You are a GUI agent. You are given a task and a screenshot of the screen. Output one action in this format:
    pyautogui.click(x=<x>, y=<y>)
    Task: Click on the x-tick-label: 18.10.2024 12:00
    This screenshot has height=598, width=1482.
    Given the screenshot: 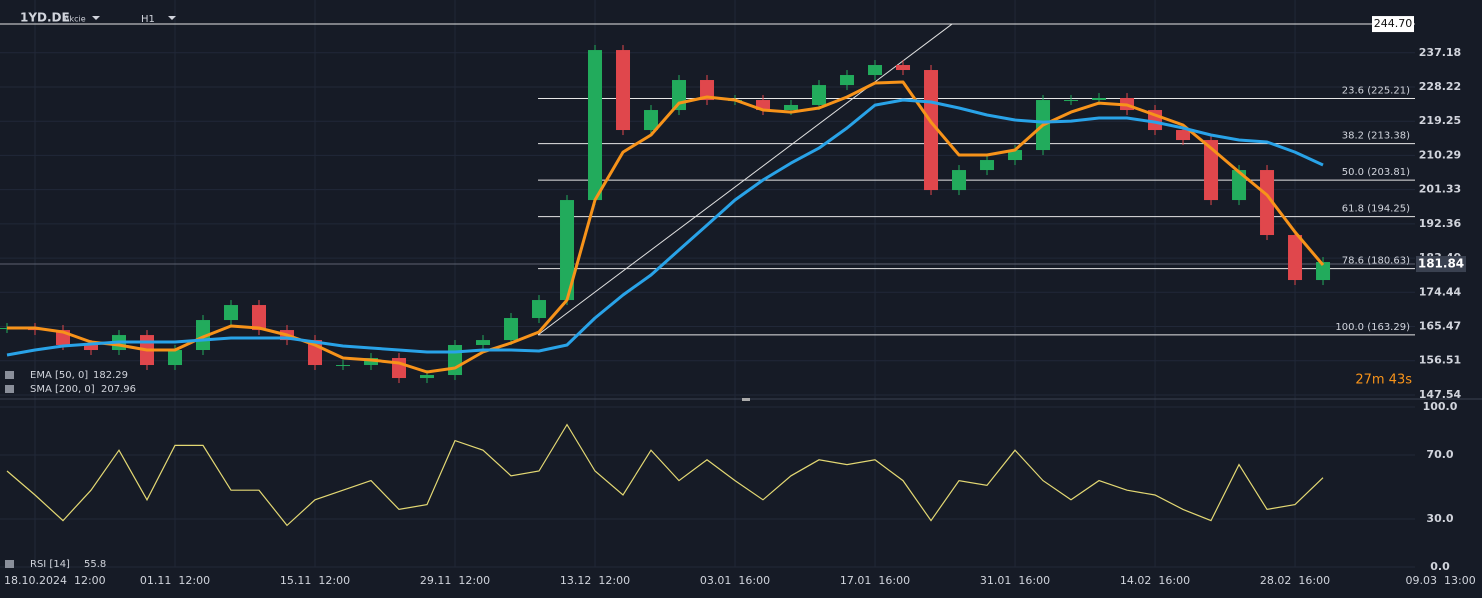 What is the action you would take?
    pyautogui.click(x=55, y=580)
    